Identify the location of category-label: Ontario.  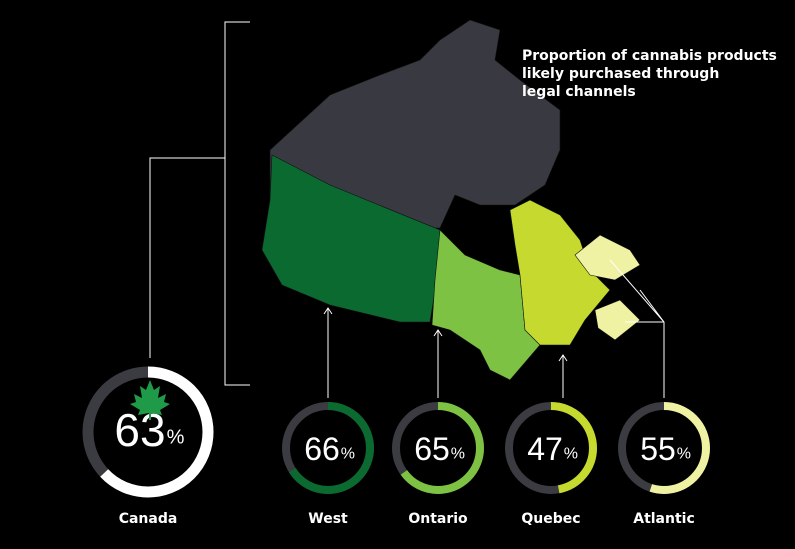
(438, 519).